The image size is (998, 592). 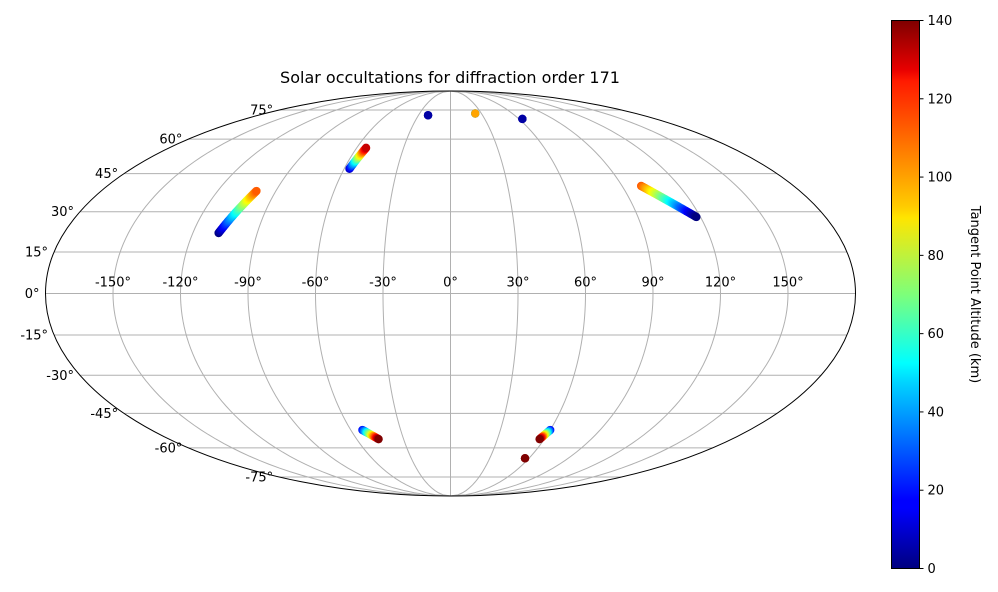 What do you see at coordinates (940, 99) in the screenshot?
I see `colorbar-tick-label: 120` at bounding box center [940, 99].